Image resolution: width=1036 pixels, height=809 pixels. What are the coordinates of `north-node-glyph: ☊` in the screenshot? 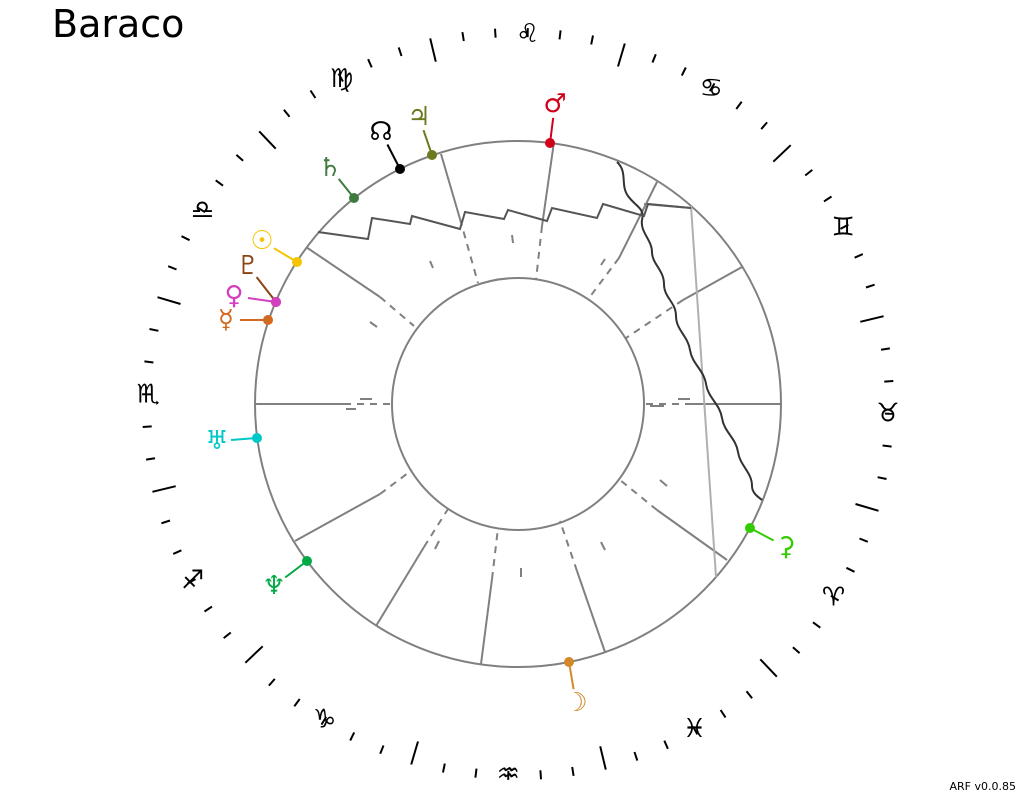 It's located at (380, 132).